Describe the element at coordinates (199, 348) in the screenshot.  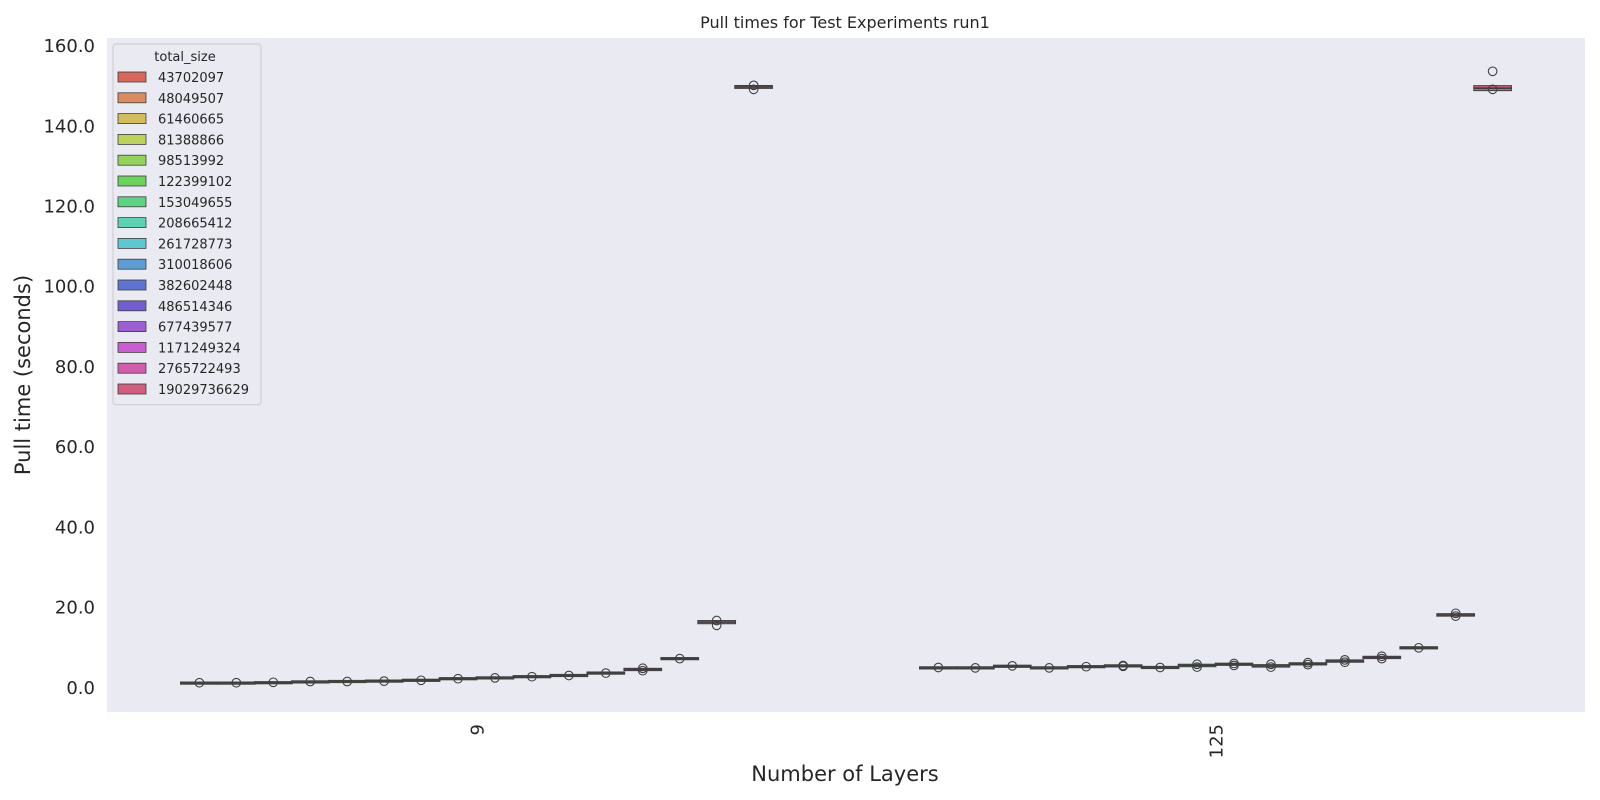
I see `legend-entry-label: 1171249324` at that location.